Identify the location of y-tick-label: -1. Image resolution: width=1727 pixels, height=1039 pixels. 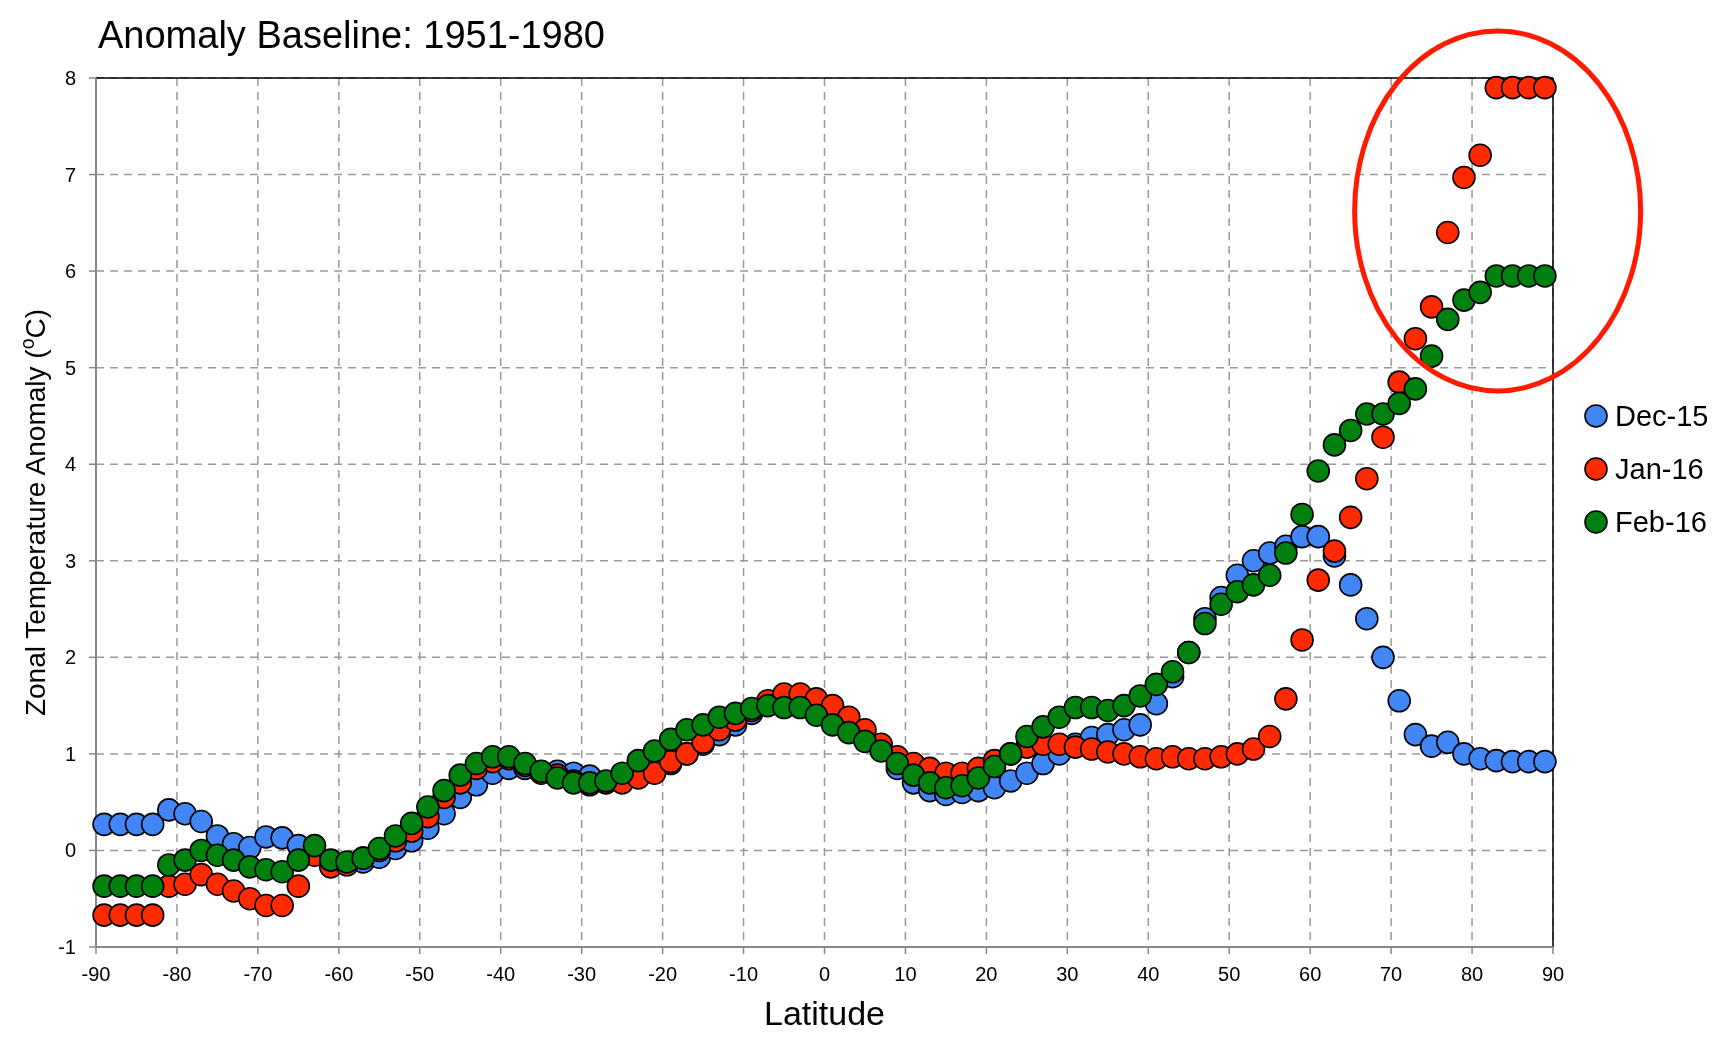
(67, 947).